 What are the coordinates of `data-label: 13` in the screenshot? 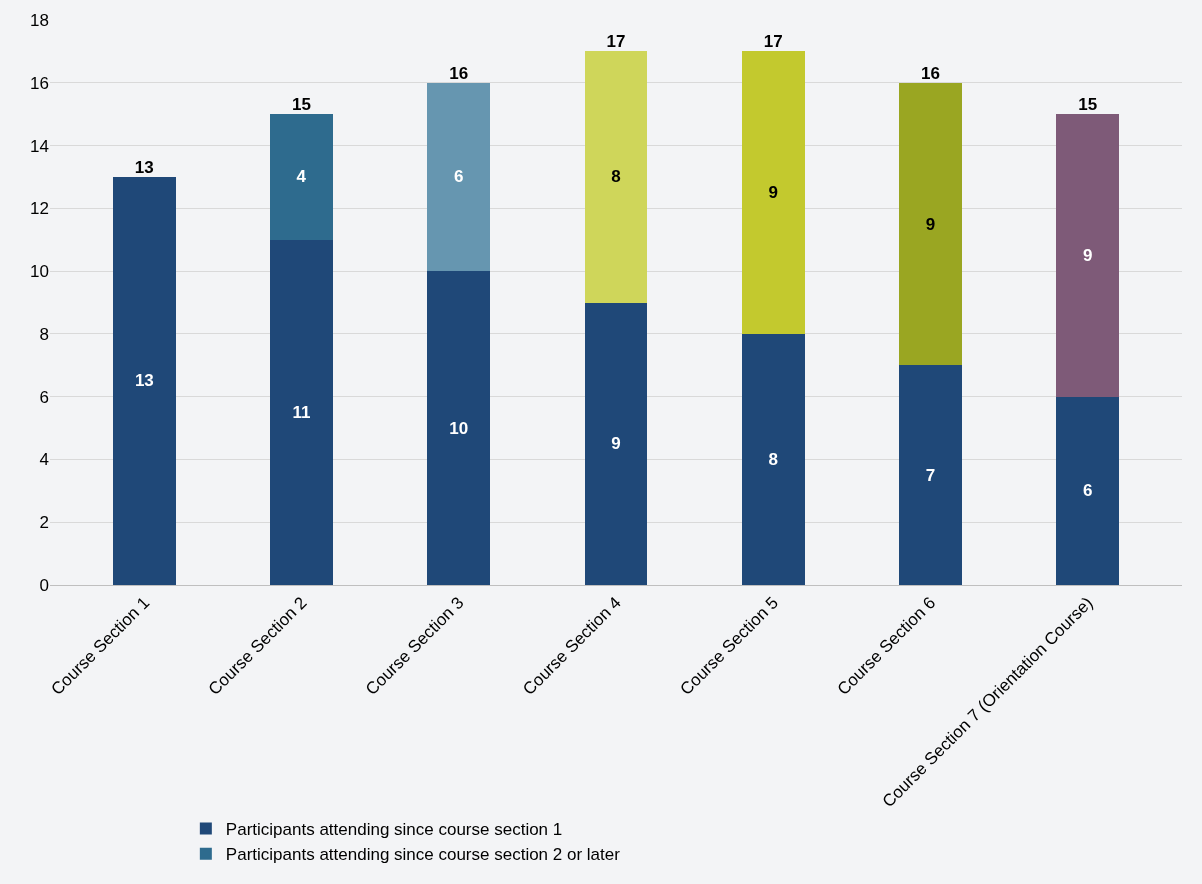 It's located at (144, 381).